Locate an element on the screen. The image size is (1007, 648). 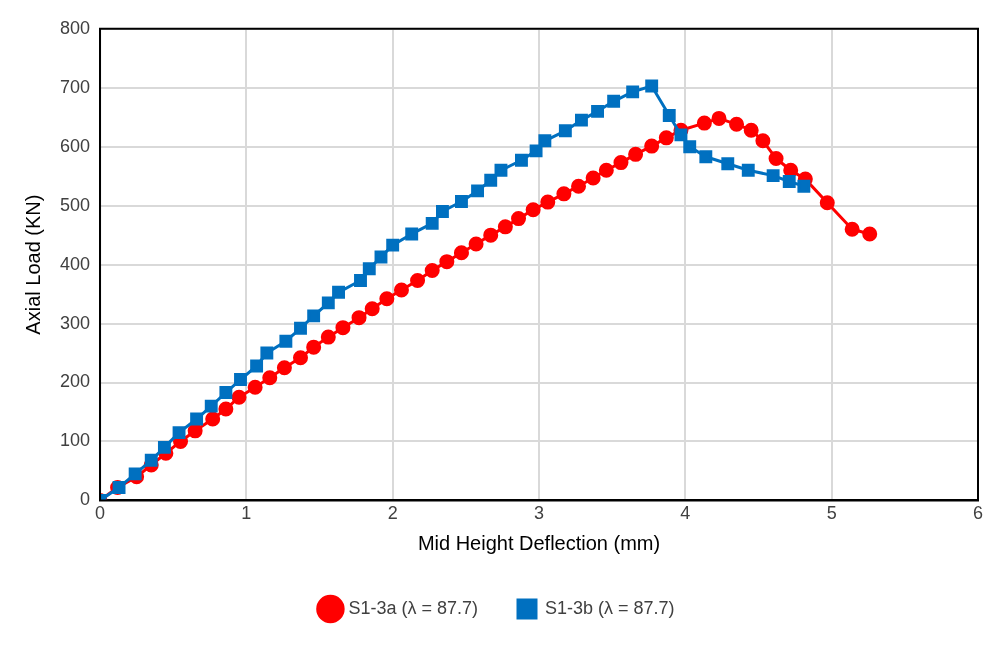
y-tick-label: 400 is located at coordinates (75, 263).